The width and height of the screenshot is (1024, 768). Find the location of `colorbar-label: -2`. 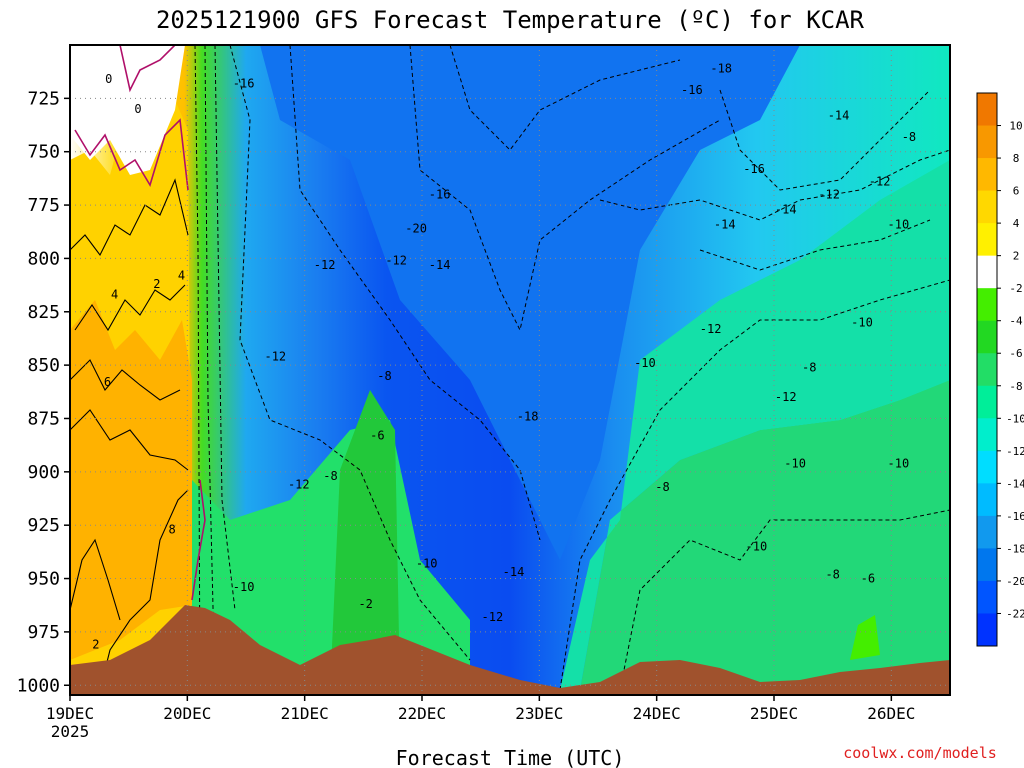

colorbar-label: -2 is located at coordinates (1015, 288).